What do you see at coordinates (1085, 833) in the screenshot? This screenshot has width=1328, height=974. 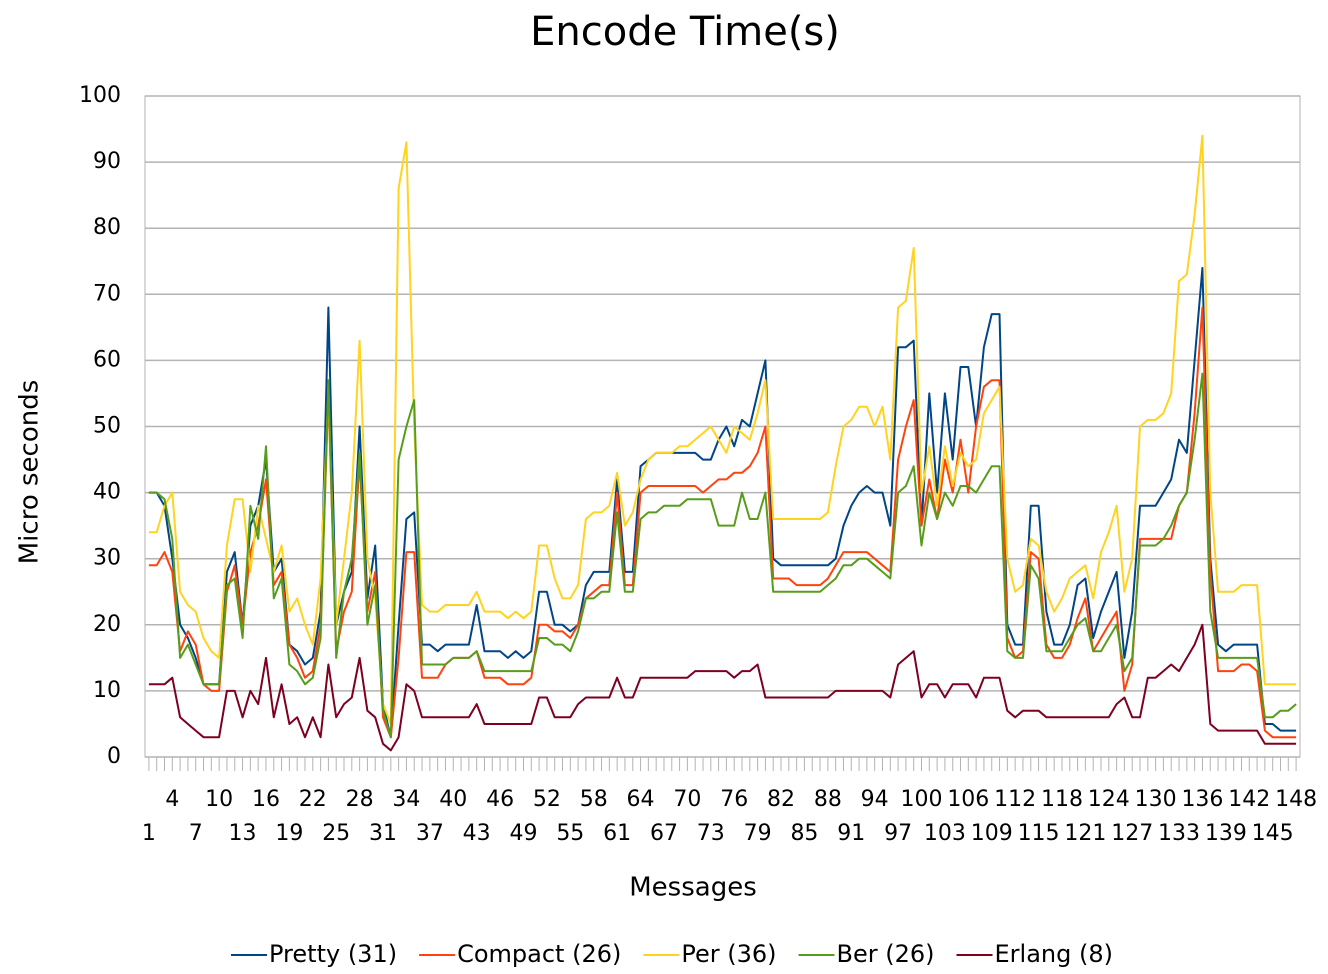 I see `x-tick-label: 121` at bounding box center [1085, 833].